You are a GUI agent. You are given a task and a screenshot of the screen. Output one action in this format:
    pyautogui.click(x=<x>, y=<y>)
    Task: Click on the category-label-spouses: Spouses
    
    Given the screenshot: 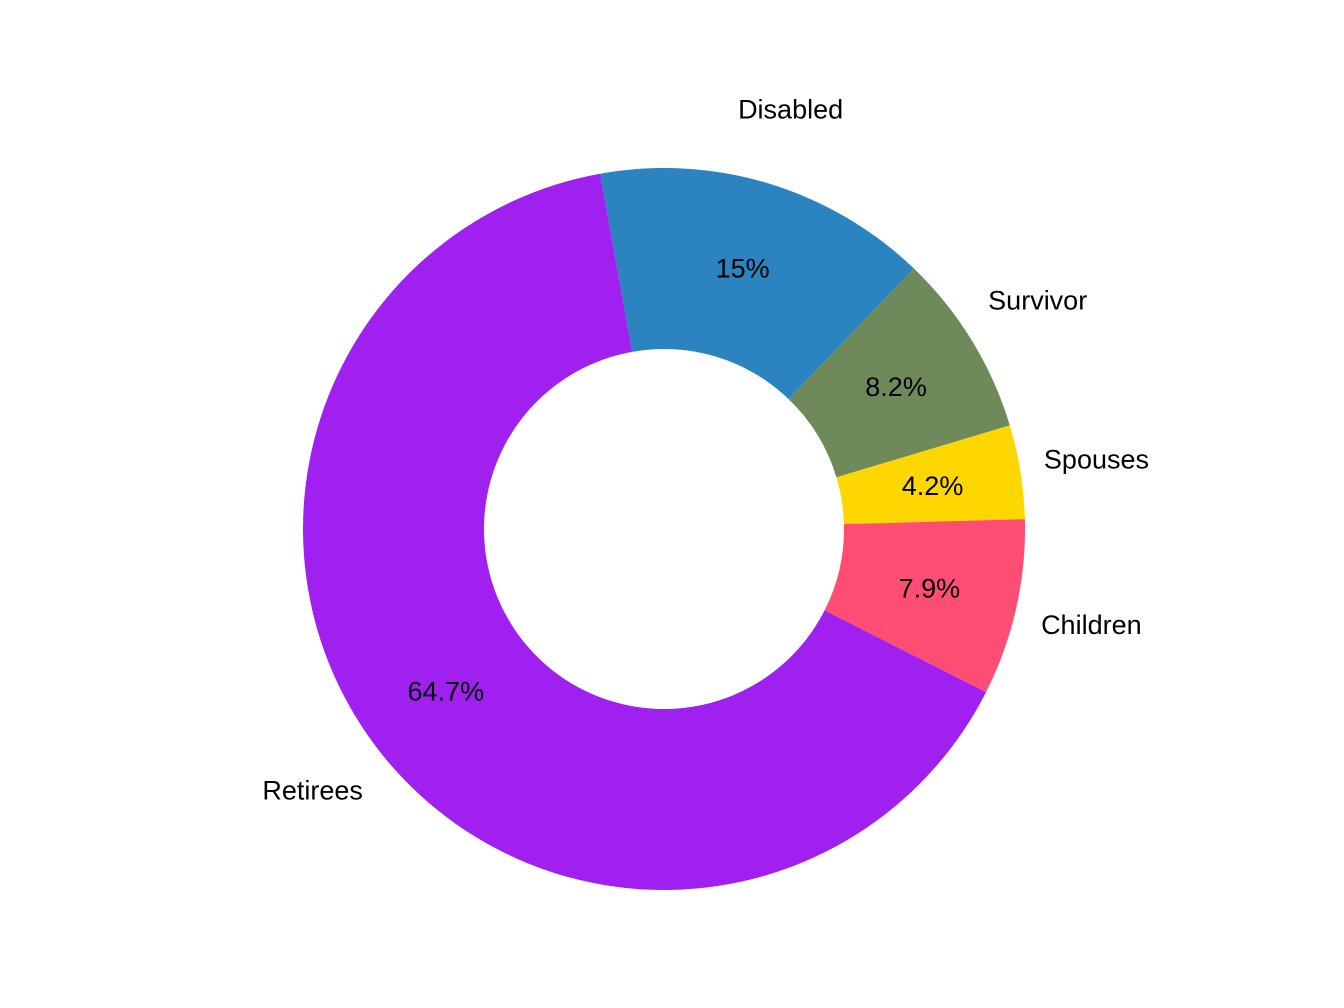 What is the action you would take?
    pyautogui.click(x=1096, y=460)
    